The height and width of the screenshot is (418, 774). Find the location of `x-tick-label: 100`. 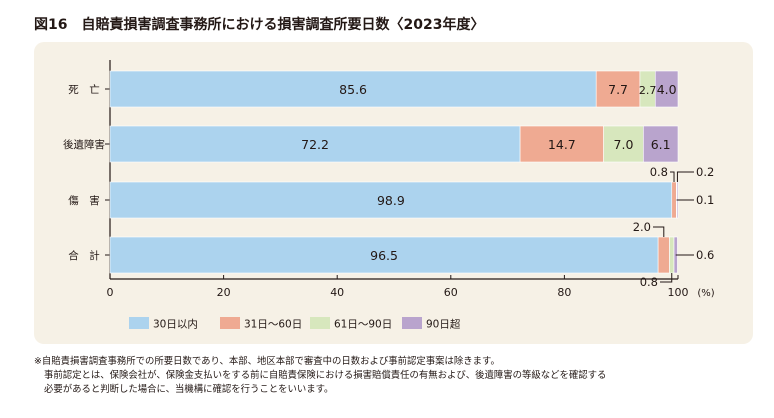

x-tick-label: 100 is located at coordinates (678, 292).